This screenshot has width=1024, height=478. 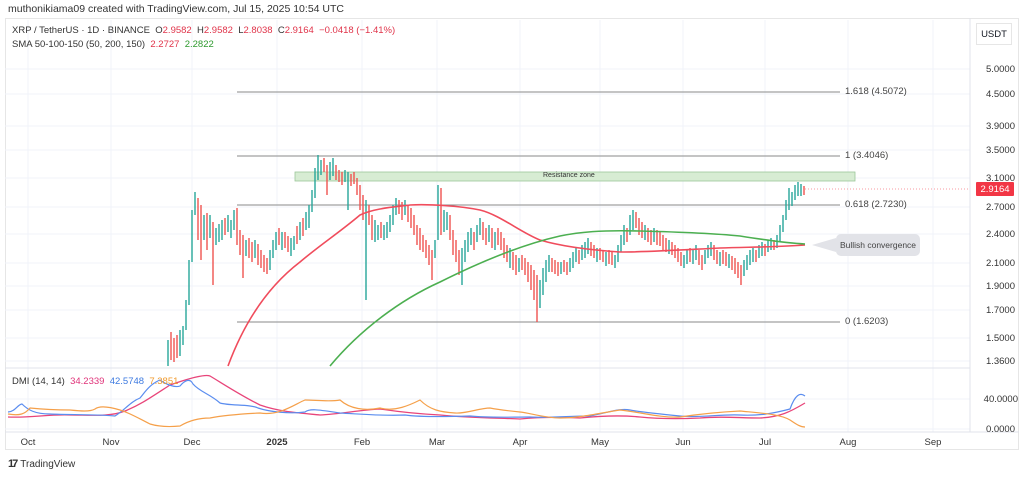 I want to click on resistance-zone, so click(x=575, y=176).